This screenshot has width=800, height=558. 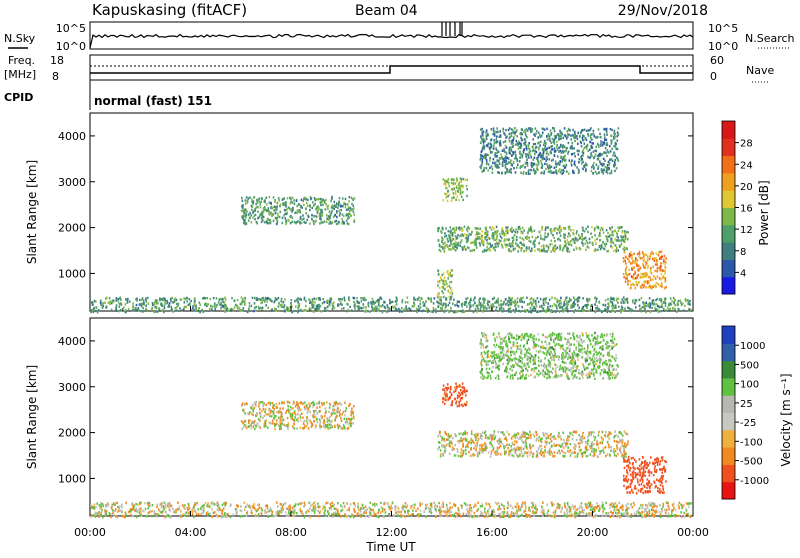 What do you see at coordinates (391, 69) in the screenshot?
I see `freq-trace` at bounding box center [391, 69].